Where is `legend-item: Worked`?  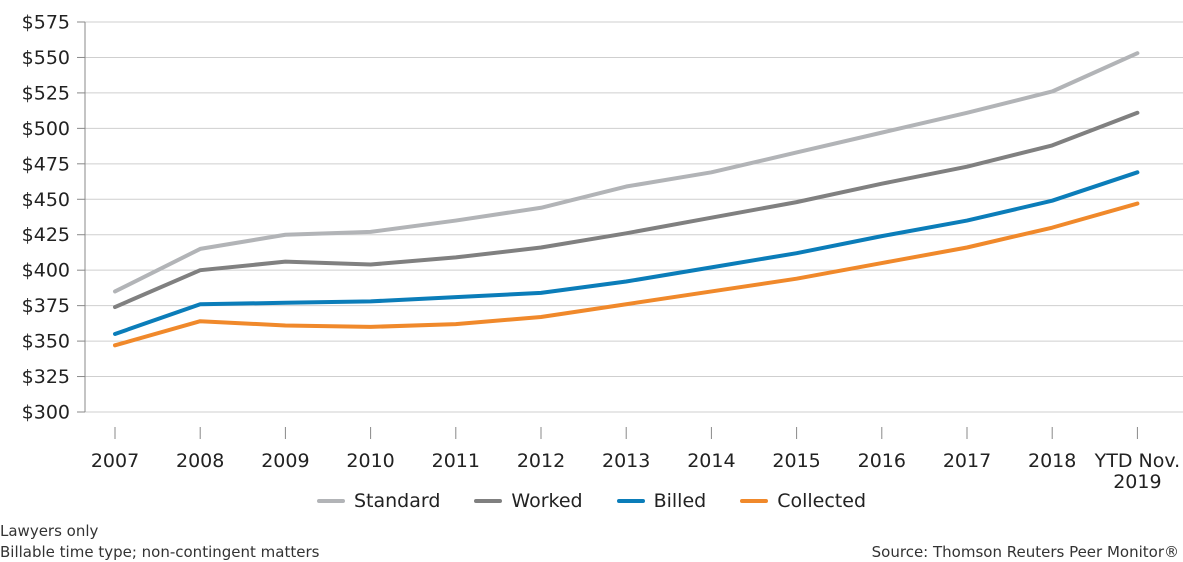 legend-item: Worked is located at coordinates (511, 501).